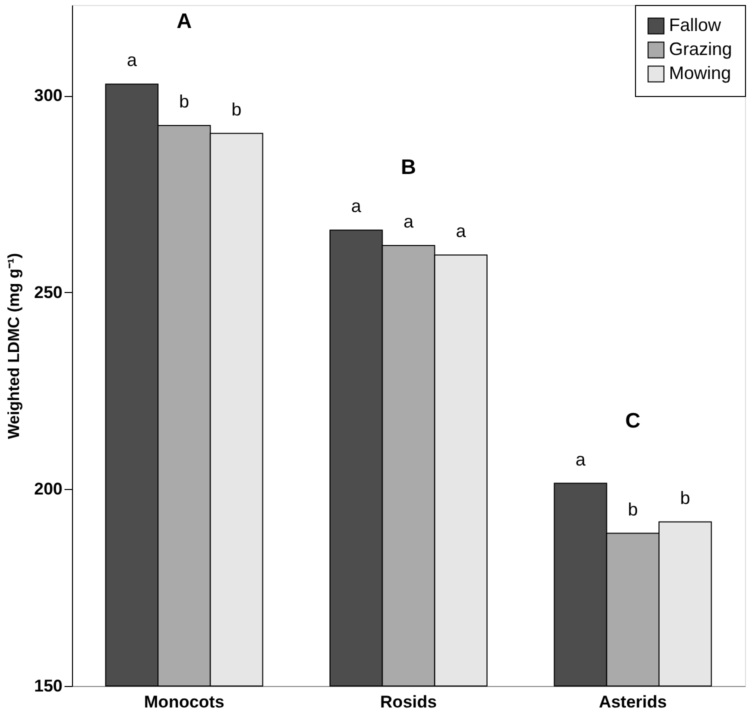 The width and height of the screenshot is (756, 720). What do you see at coordinates (48, 96) in the screenshot?
I see `y-tick-label: 300` at bounding box center [48, 96].